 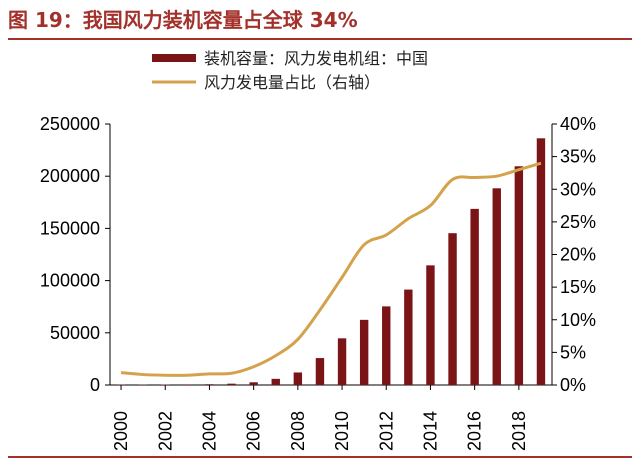 What do you see at coordinates (578, 255) in the screenshot?
I see `y-right-tick-label: 20%` at bounding box center [578, 255].